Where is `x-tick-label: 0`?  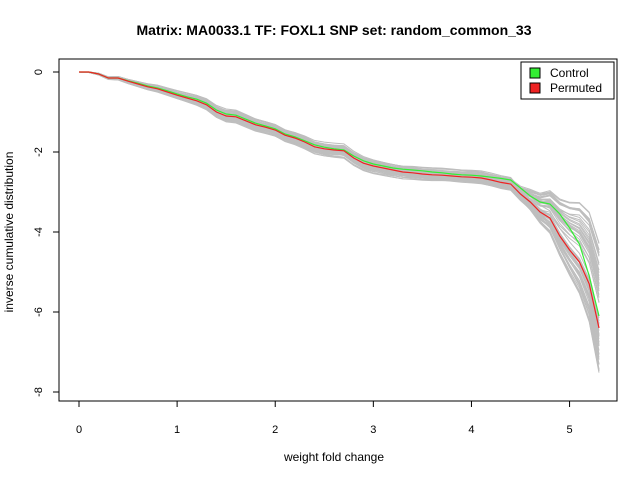
x-tick-label: 0 is located at coordinates (79, 430).